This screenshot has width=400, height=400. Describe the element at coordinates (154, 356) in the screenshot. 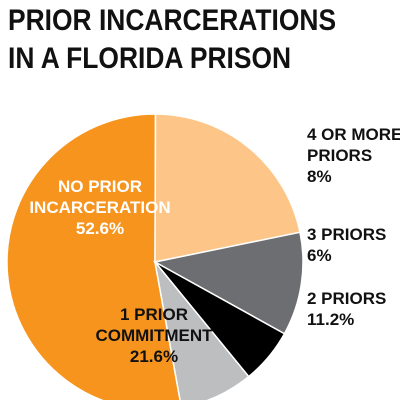

I see `slice-value-label-one: 21.6%` at that location.